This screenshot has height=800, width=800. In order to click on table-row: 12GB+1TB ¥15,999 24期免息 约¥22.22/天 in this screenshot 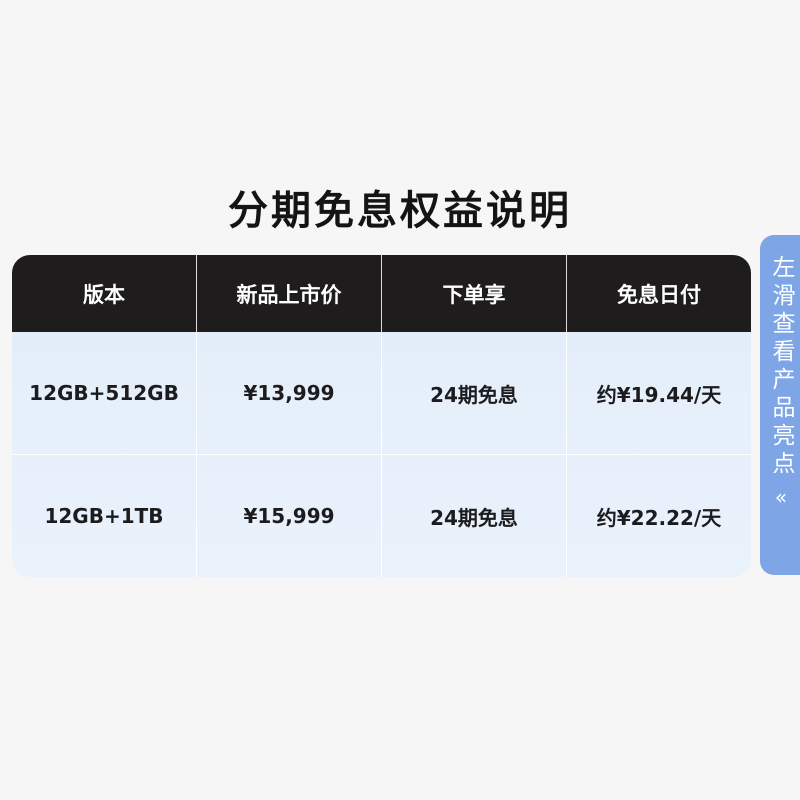, I will do `click(381, 515)`.